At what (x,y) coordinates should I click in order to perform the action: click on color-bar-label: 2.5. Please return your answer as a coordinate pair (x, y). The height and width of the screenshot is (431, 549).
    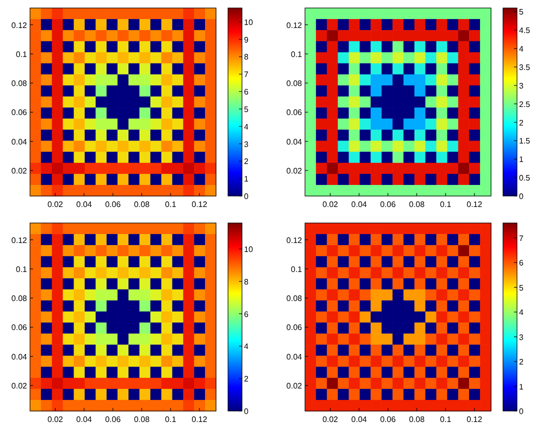
    Looking at the image, I should click on (525, 104).